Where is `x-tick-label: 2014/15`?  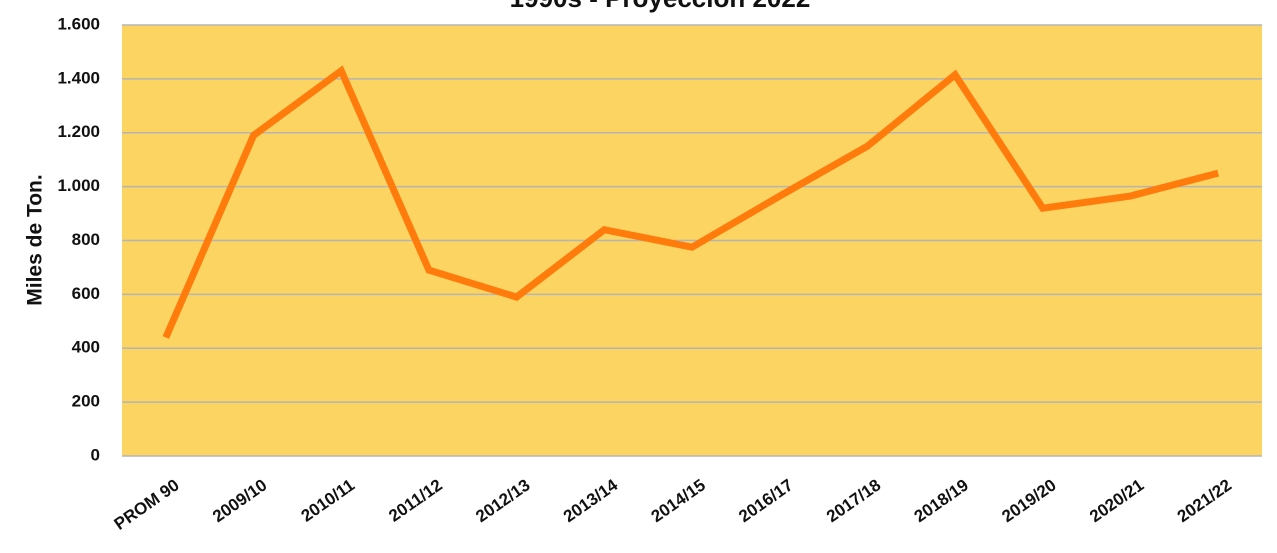 x-tick-label: 2014/15 is located at coordinates (678, 500).